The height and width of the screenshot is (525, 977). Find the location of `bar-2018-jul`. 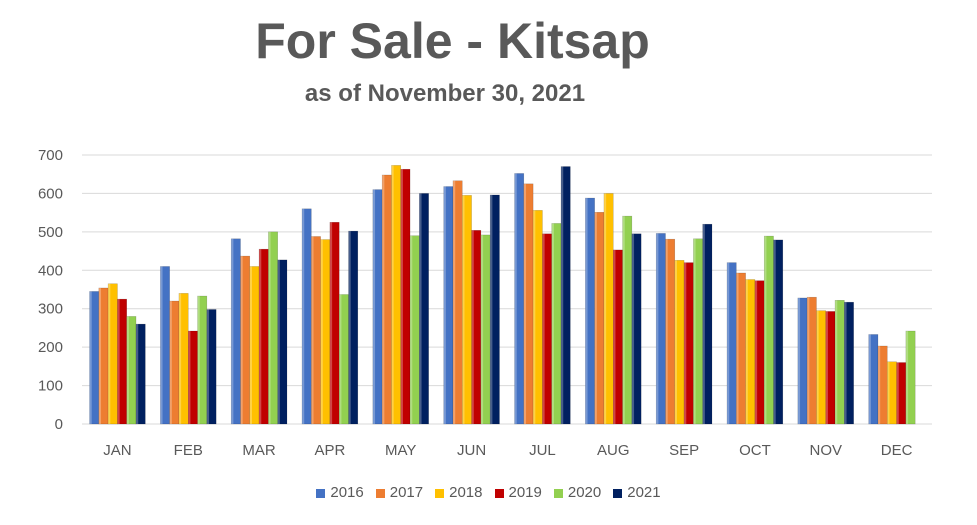

bar-2018-jul is located at coordinates (537, 317).